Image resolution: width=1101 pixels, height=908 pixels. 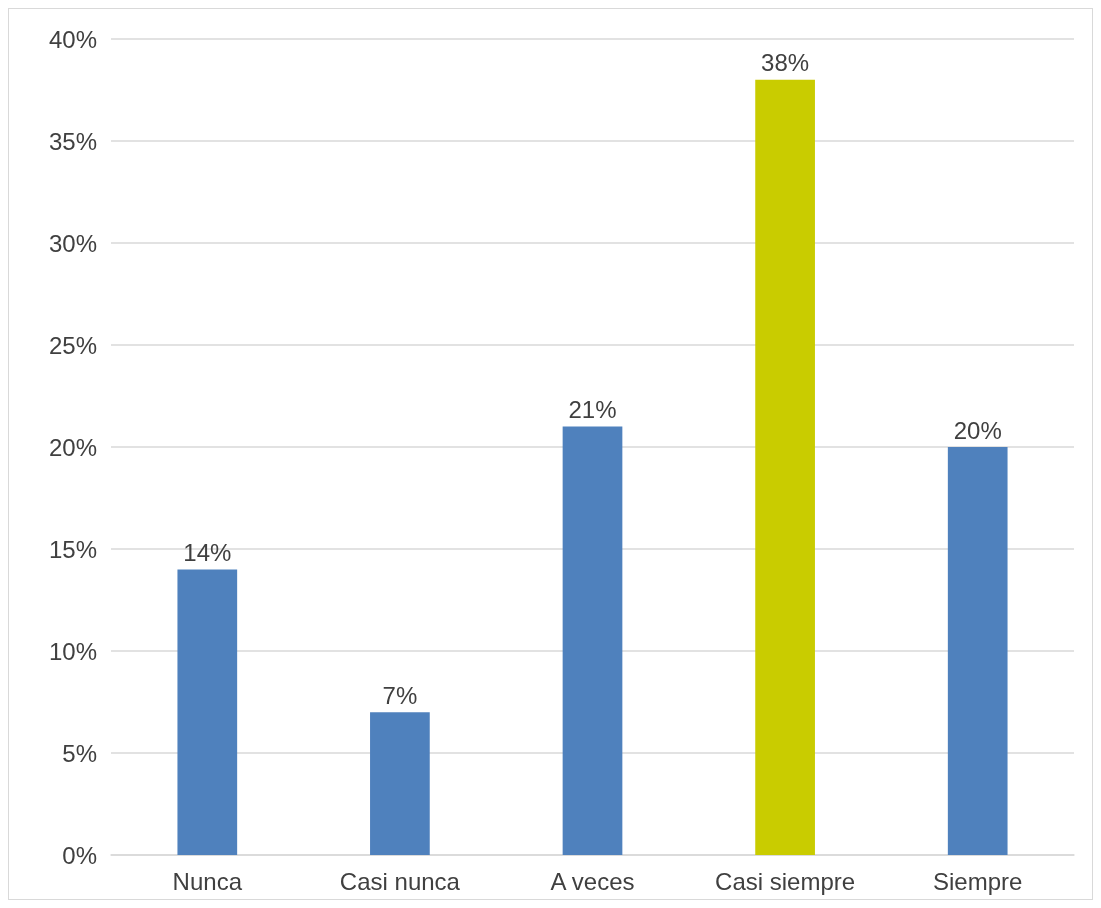 What do you see at coordinates (785, 63) in the screenshot?
I see `data-label: 38%` at bounding box center [785, 63].